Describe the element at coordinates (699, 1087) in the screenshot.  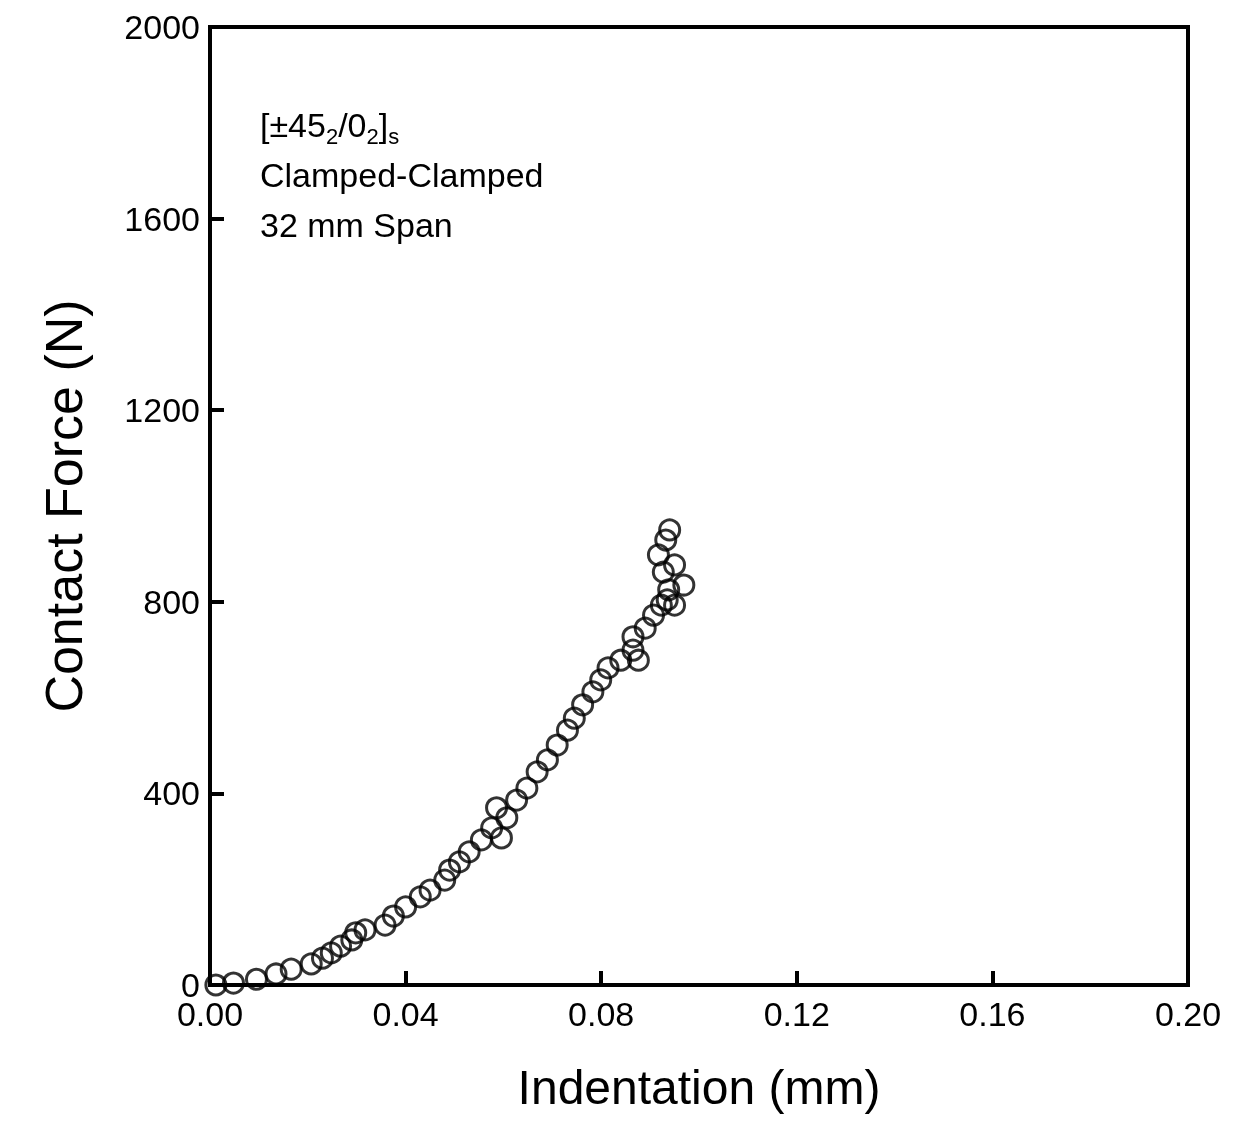
I see `x-axis-title: Indentation (mm)` at that location.